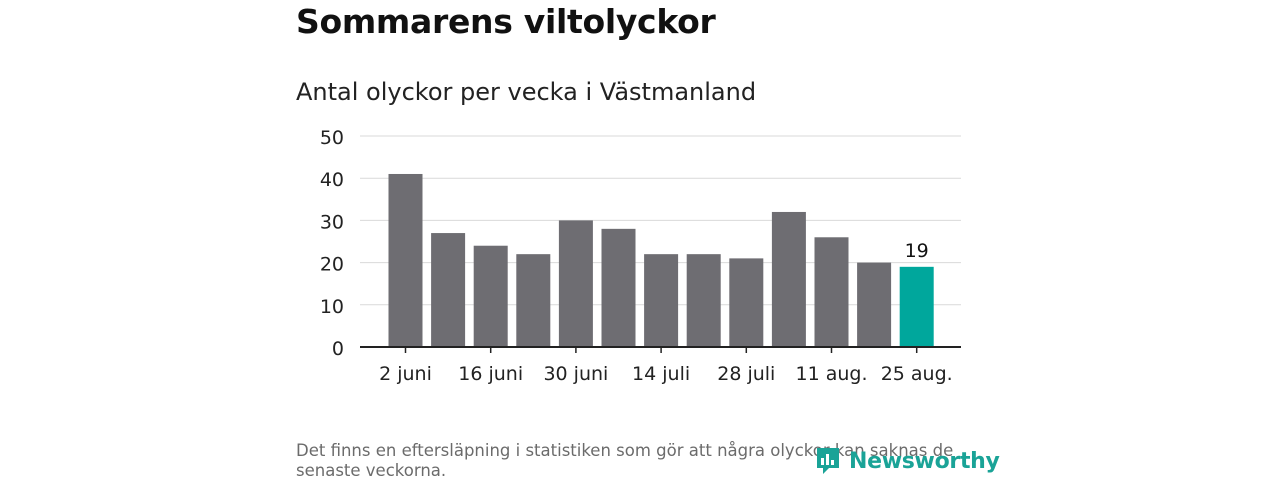 The image size is (1280, 481). Describe the element at coordinates (490, 374) in the screenshot. I see `x-tick-label: 16 juni` at that location.